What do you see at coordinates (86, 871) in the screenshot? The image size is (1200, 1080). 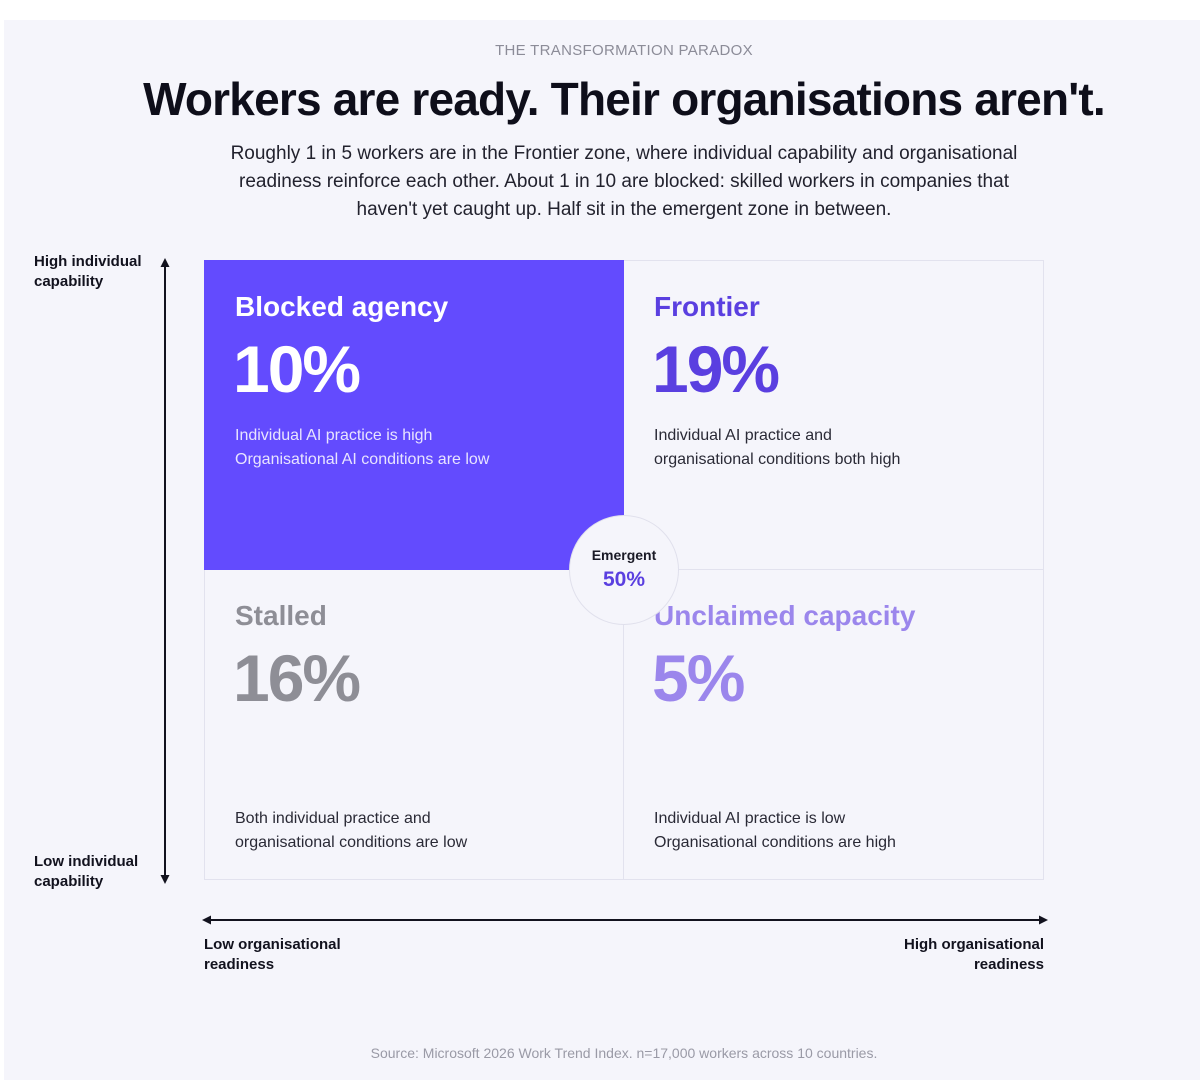 I see `y-axis-low-label: Low individual capability` at bounding box center [86, 871].